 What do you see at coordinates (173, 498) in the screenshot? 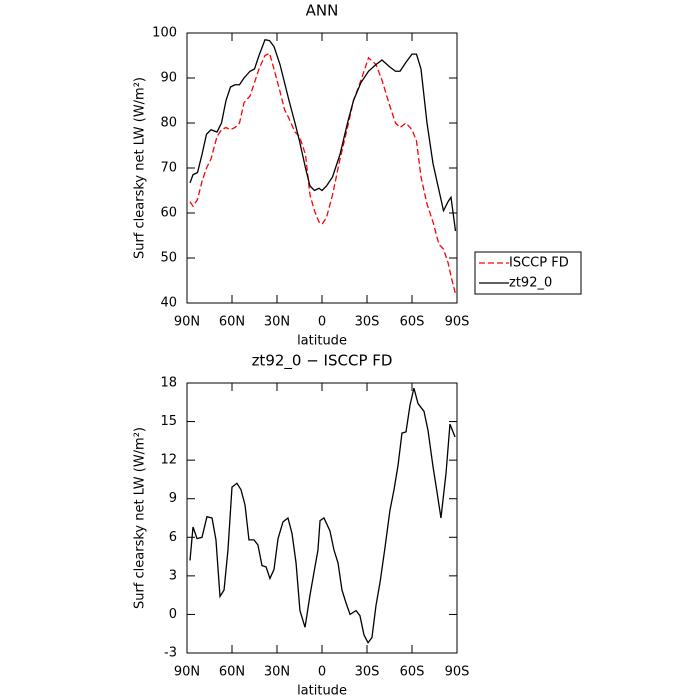
I see `y-tick-label: 9` at bounding box center [173, 498].